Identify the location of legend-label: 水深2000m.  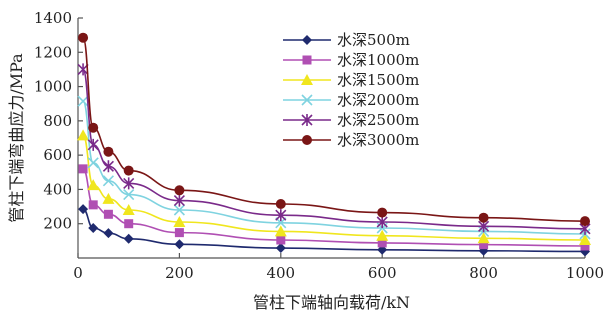
(378, 100).